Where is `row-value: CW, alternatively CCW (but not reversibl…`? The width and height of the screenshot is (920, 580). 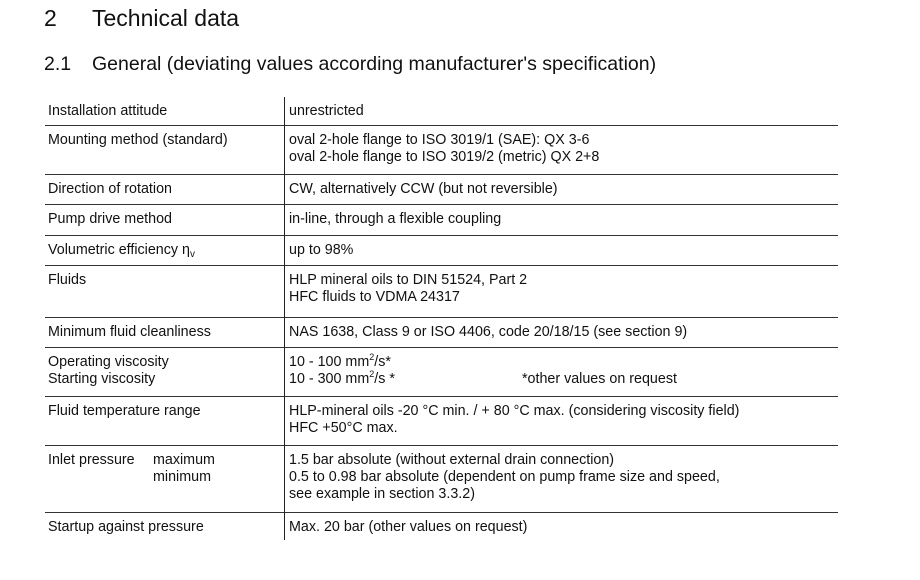
row-value: CW, alternatively CCW (but not reversibl… is located at coordinates (423, 189).